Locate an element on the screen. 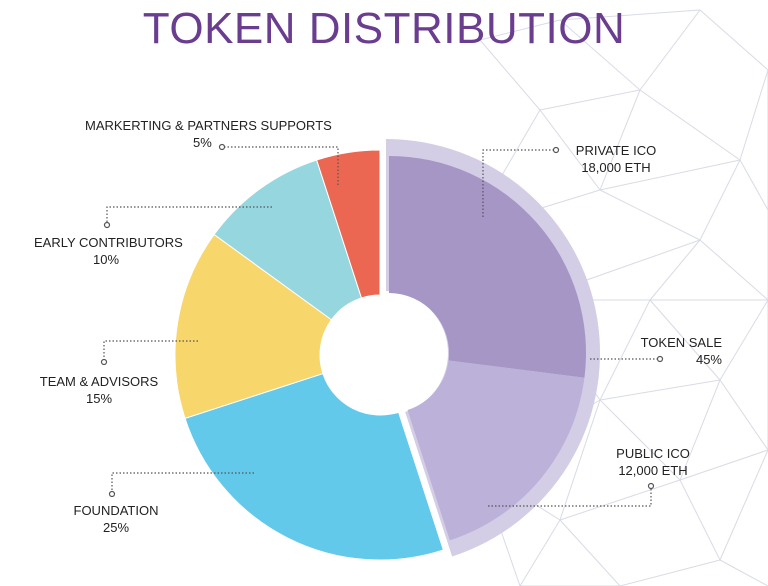 Image resolution: width=768 pixels, height=586 pixels. slice-private-ico is located at coordinates (488, 267).